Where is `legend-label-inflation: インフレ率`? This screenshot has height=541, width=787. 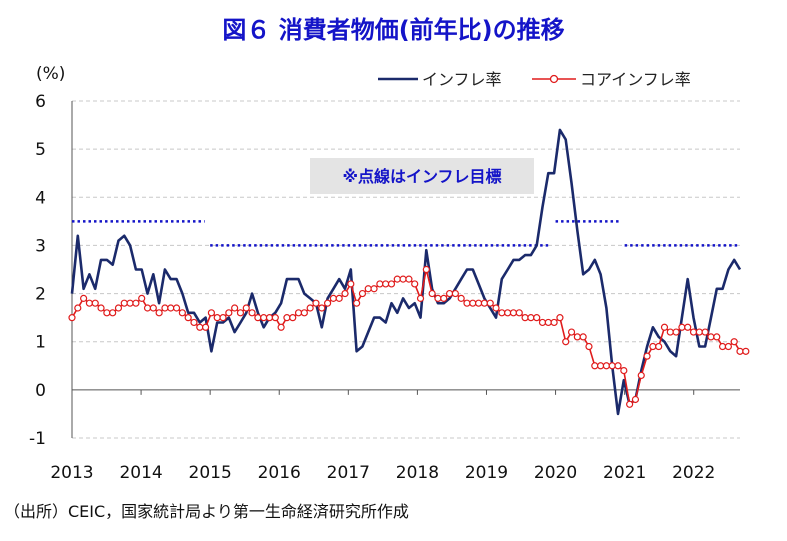
legend-label-inflation: インフレ率 is located at coordinates (462, 79).